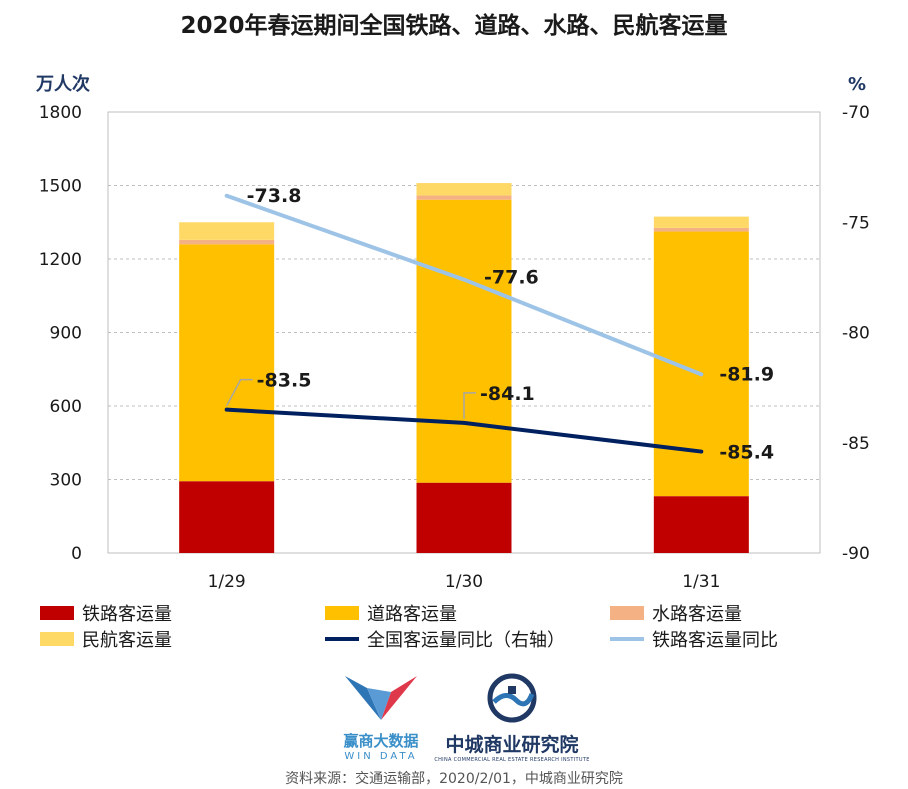  I want to click on y-left-tick-label: 1500, so click(60, 187).